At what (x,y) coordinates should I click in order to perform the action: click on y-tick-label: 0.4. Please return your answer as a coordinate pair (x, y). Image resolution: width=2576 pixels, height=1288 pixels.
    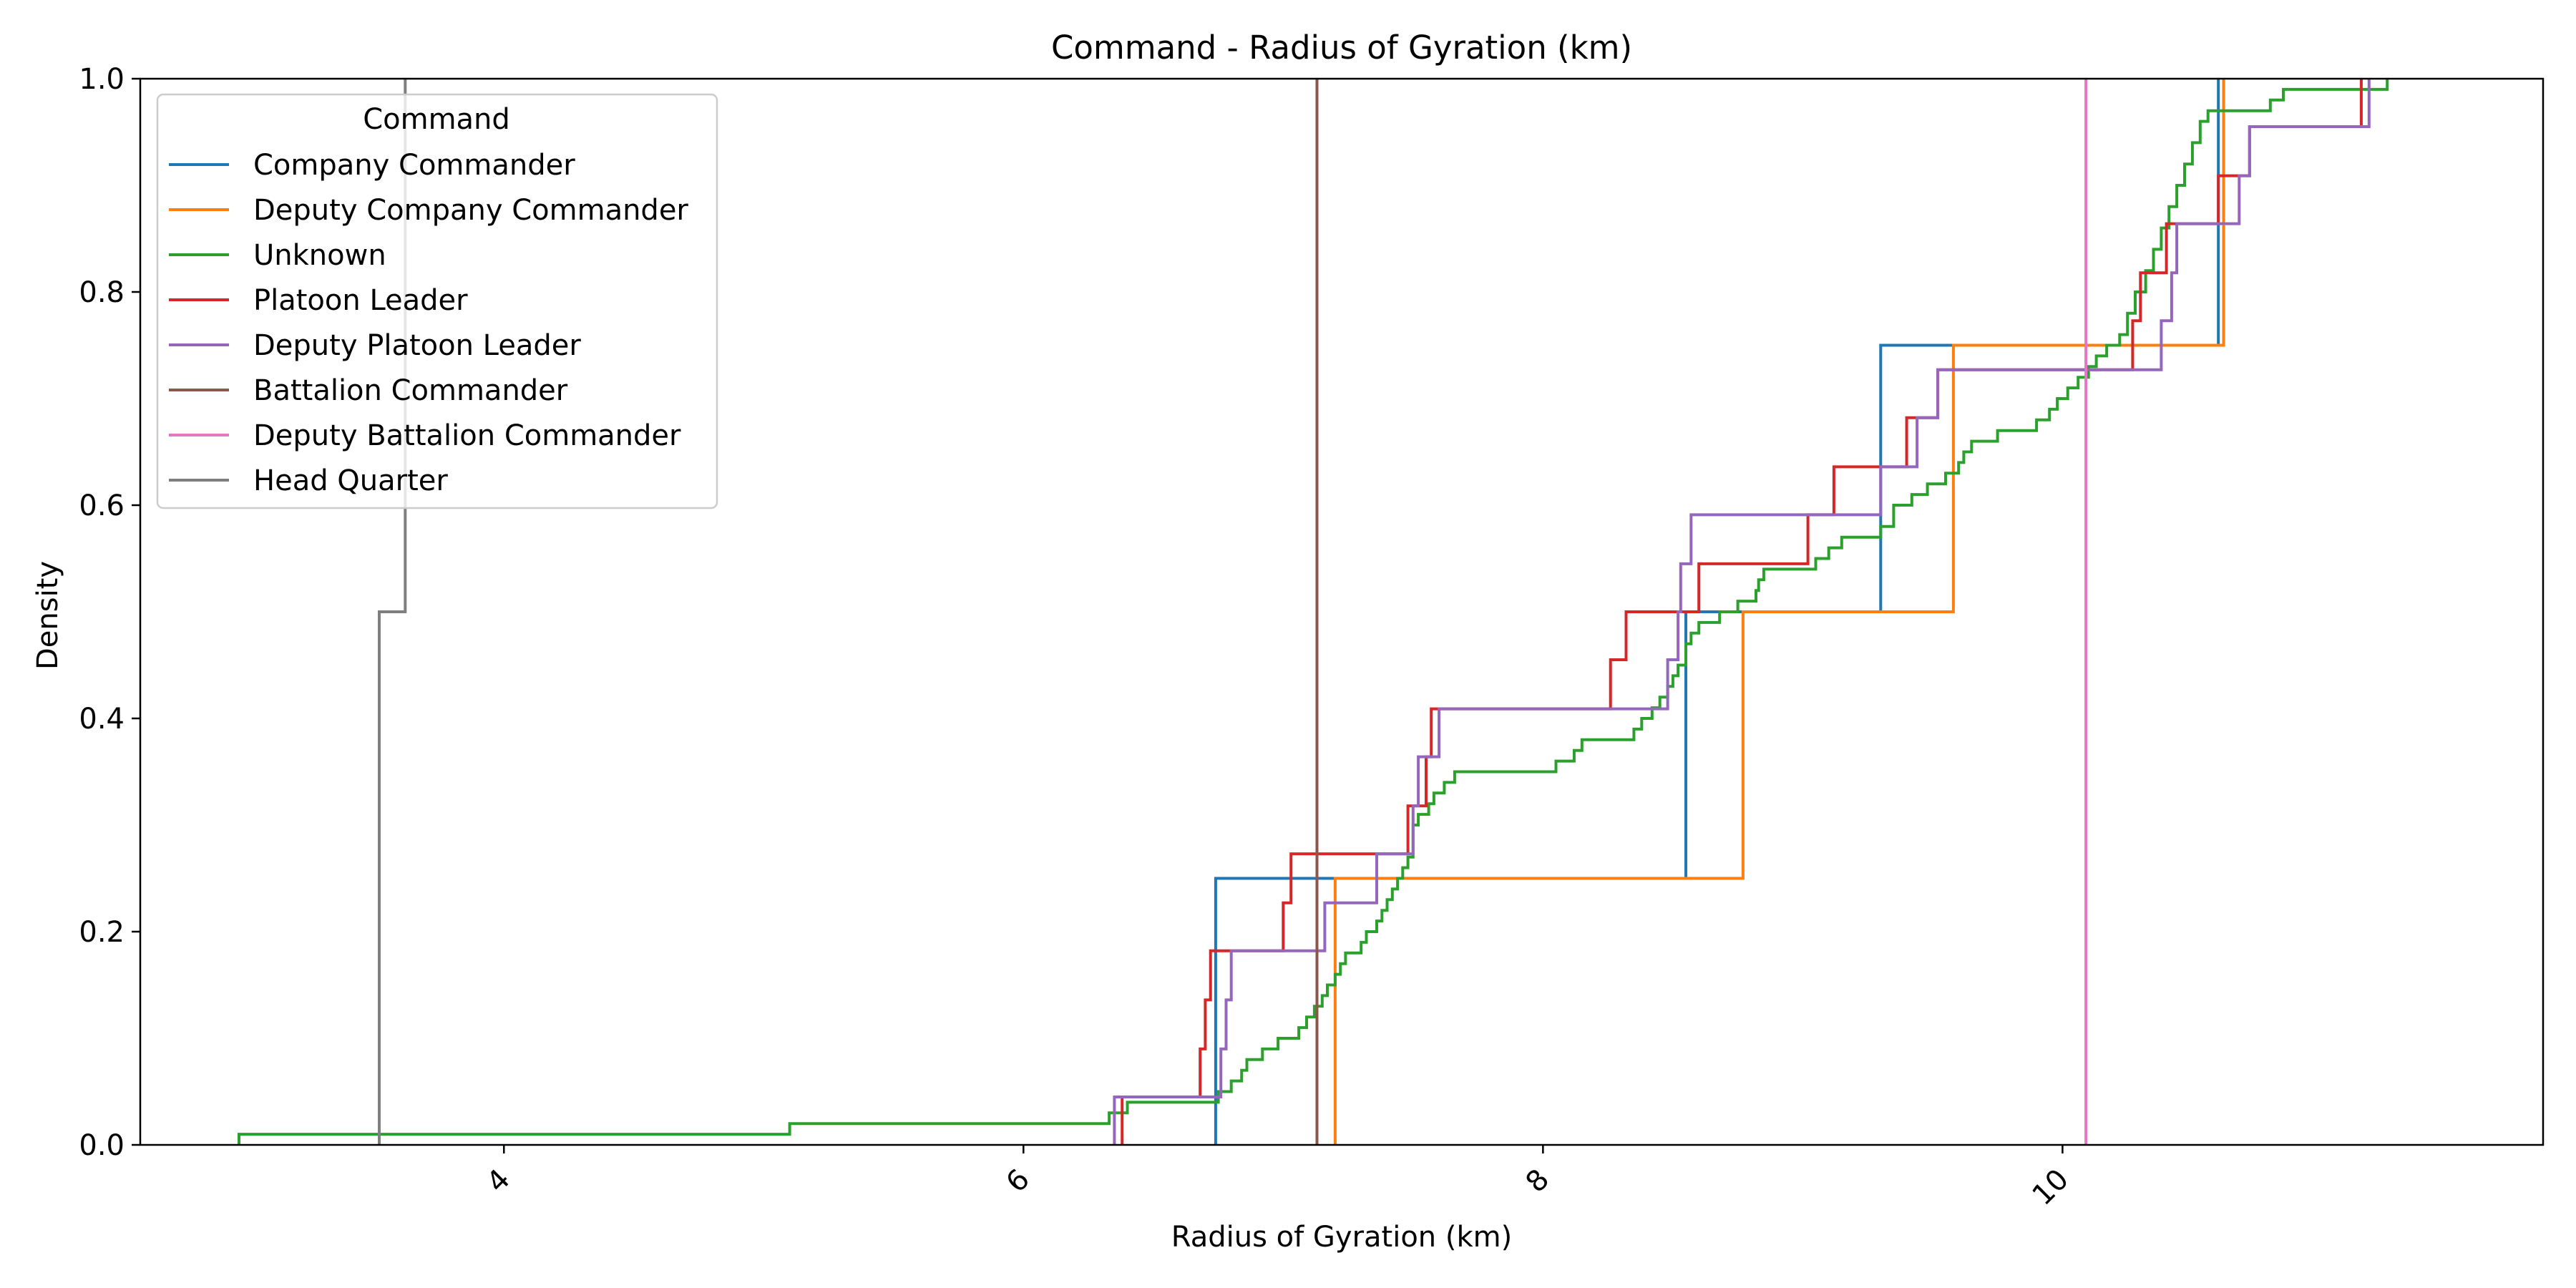
    Looking at the image, I should click on (102, 719).